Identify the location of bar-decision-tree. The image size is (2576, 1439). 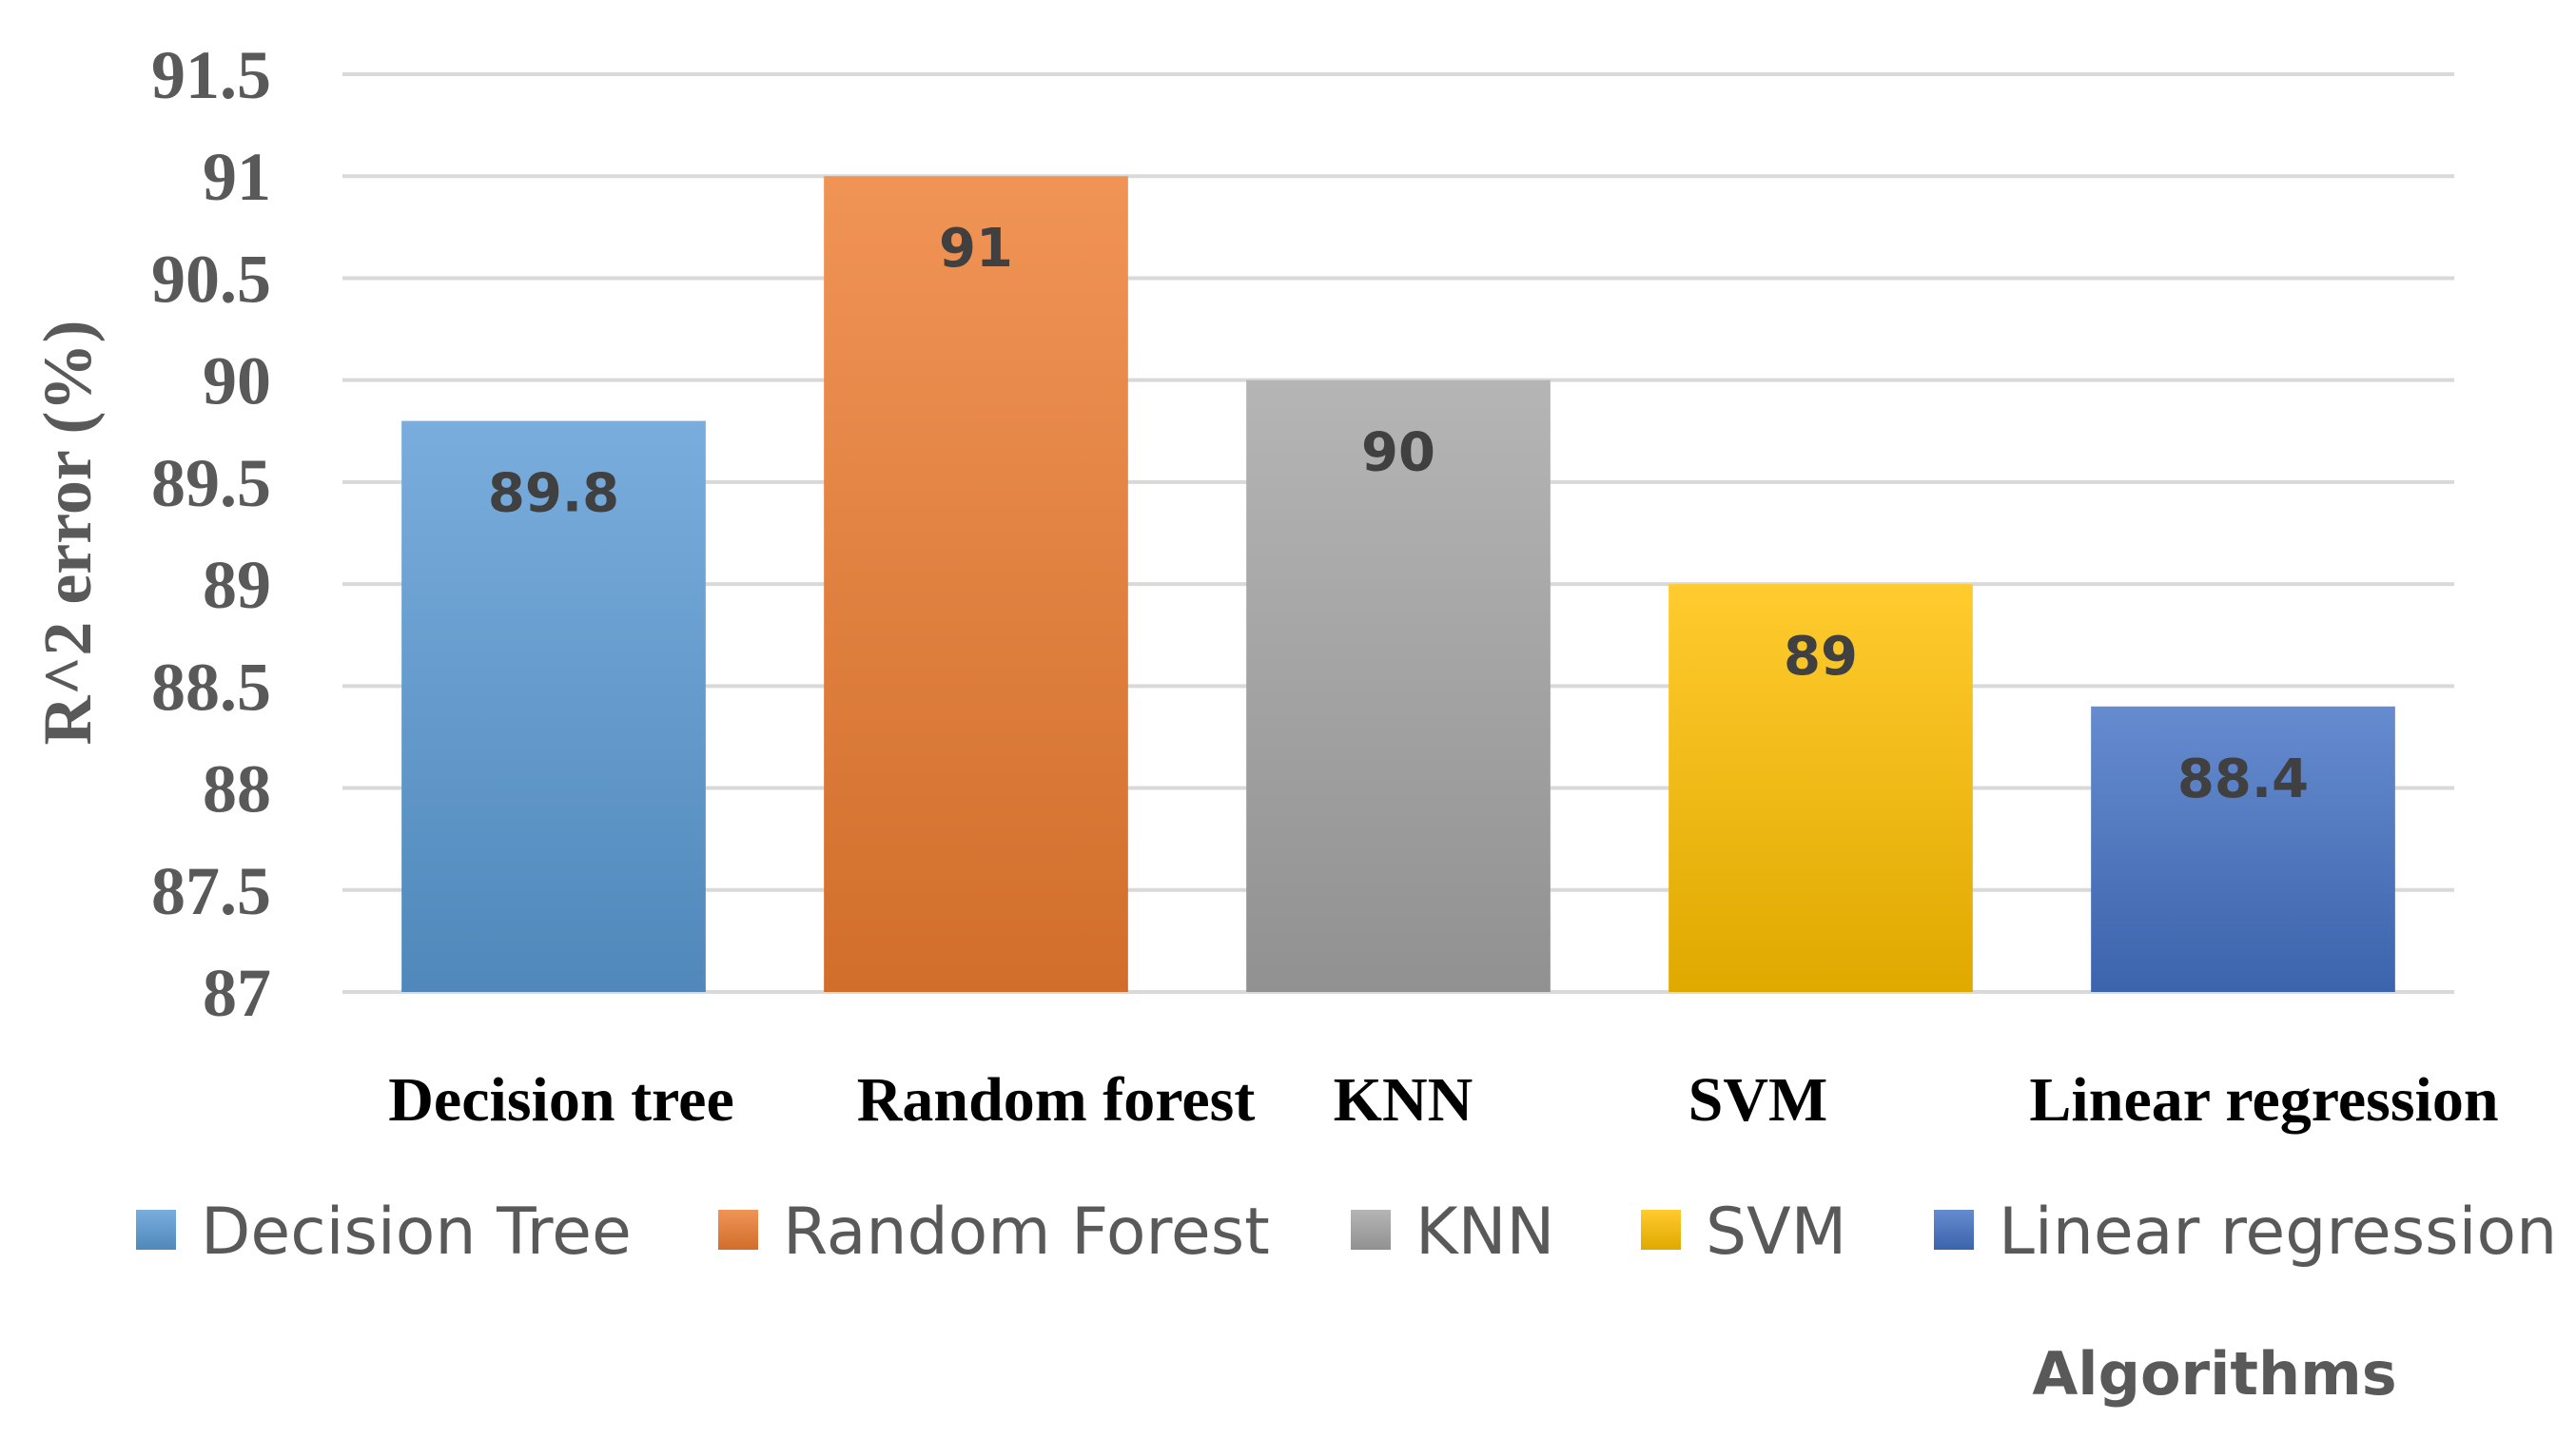
(554, 706).